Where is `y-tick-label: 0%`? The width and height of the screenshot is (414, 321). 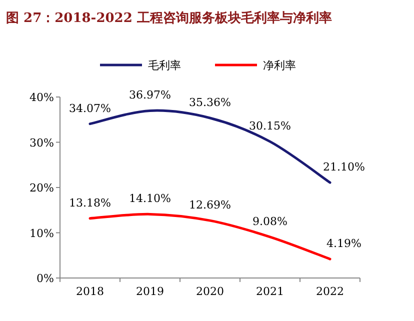
y-tick-label: 0% is located at coordinates (45, 278).